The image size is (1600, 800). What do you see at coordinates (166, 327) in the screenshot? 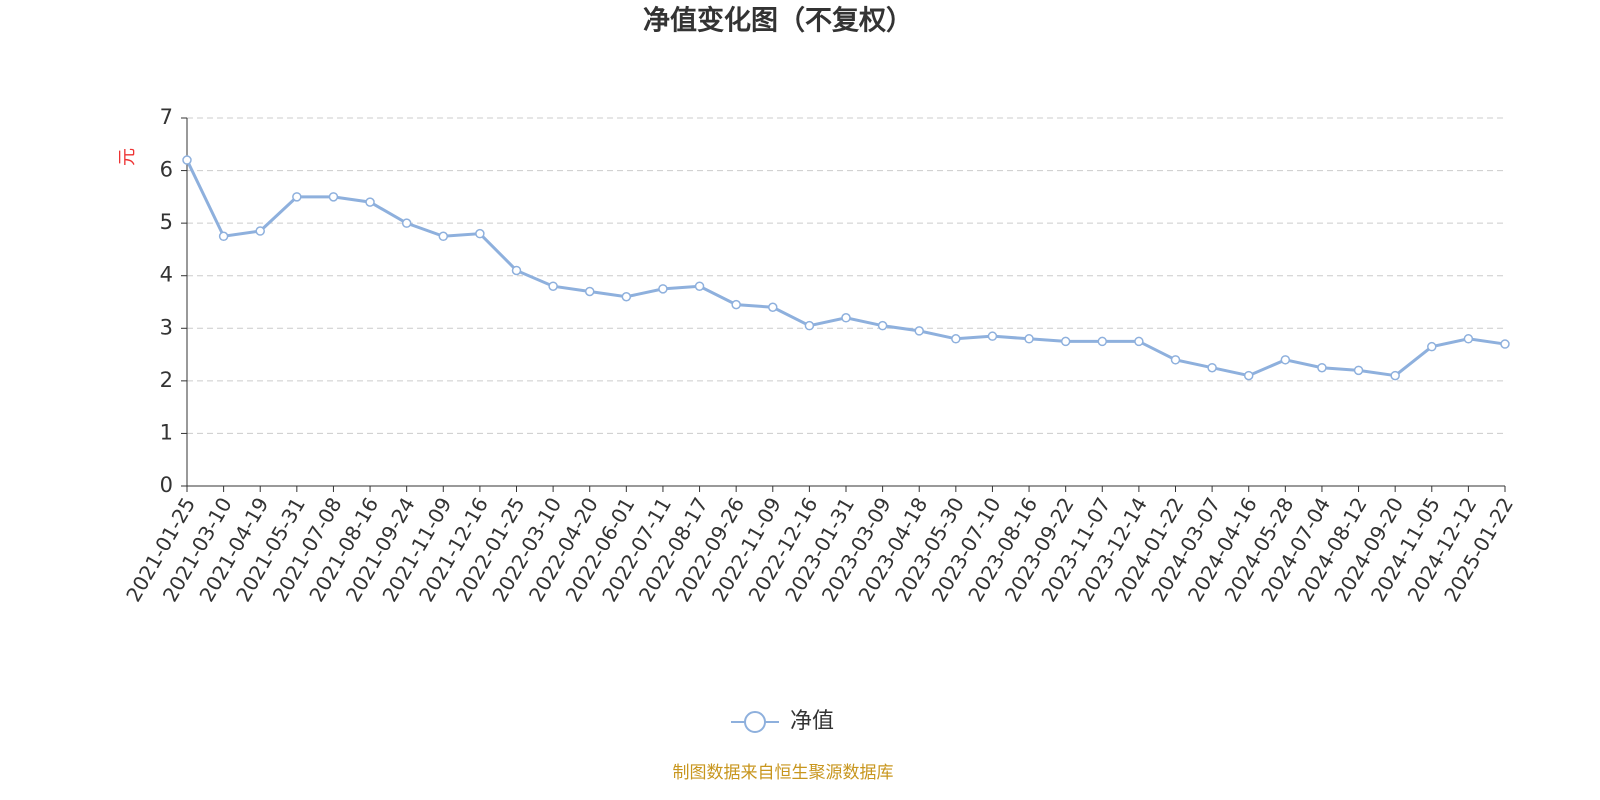
I see `y-tick-label: 3` at bounding box center [166, 327].